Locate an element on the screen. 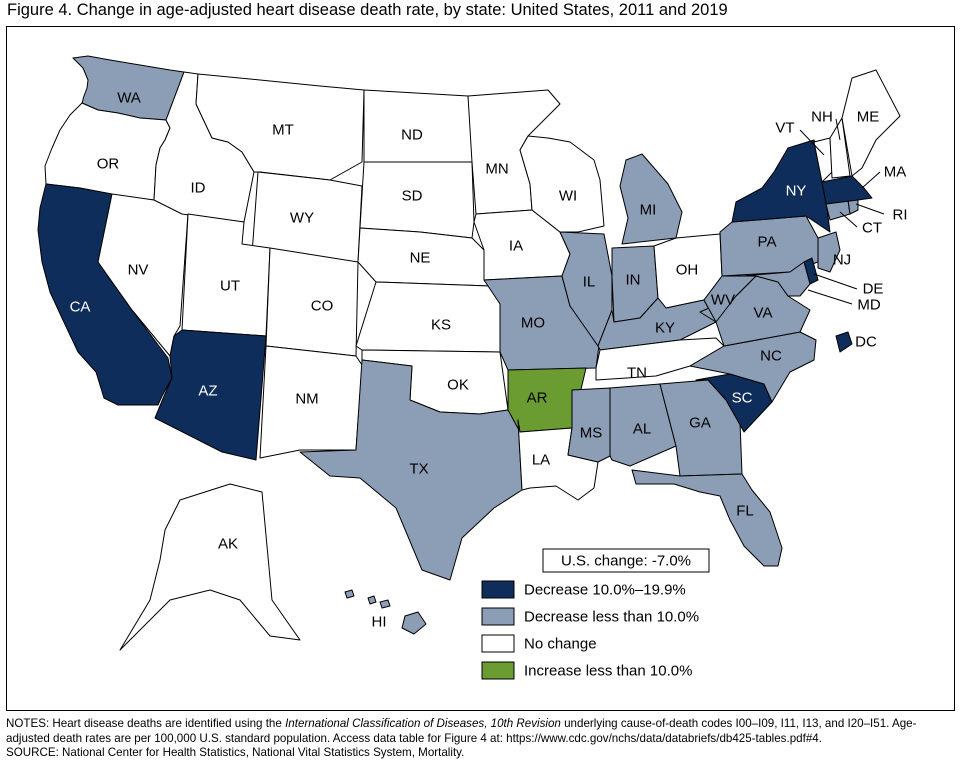 The height and width of the screenshot is (780, 960). state-az is located at coordinates (210, 395).